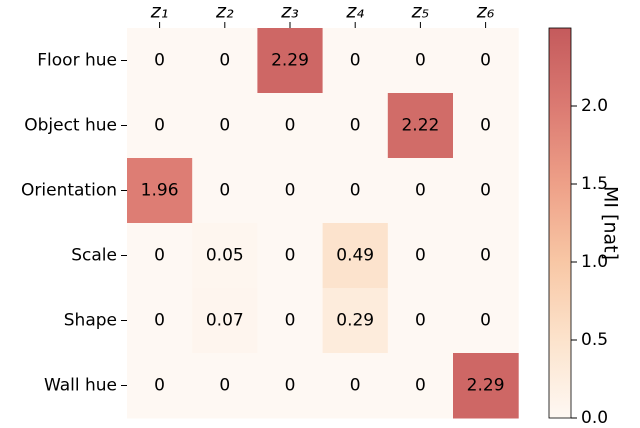 The height and width of the screenshot is (428, 640). Describe the element at coordinates (354, 12) in the screenshot. I see `x-tick-label: z₄` at that location.